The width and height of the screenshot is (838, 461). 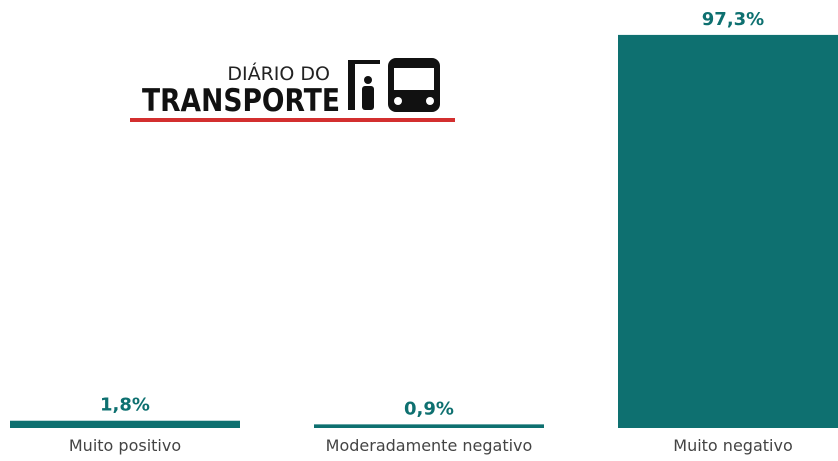 What do you see at coordinates (429, 445) in the screenshot?
I see `category-label: Moderadamente negativo` at bounding box center [429, 445].